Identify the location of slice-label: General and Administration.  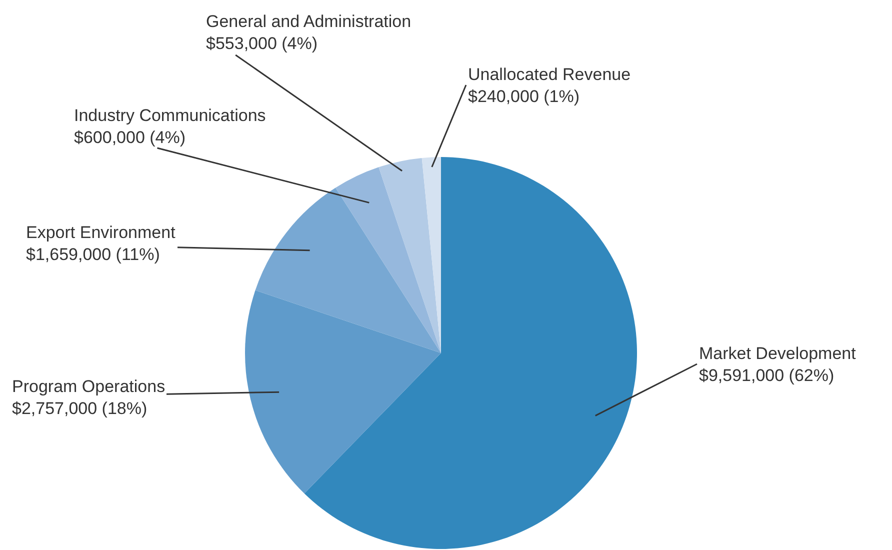
(309, 21).